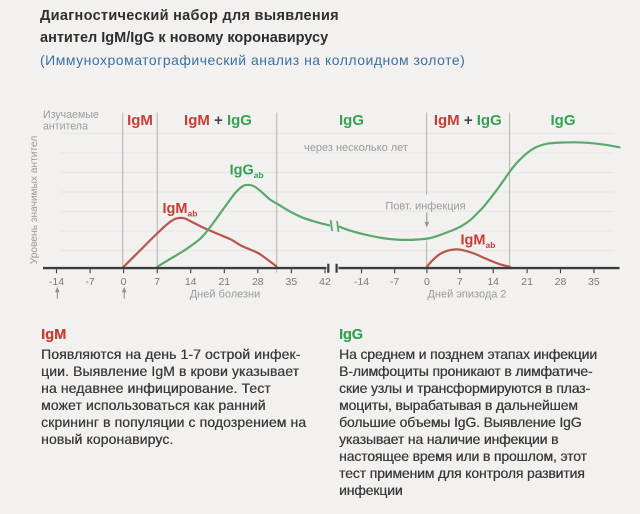 The image size is (640, 514). Describe the element at coordinates (425, 207) in the screenshot. I see `svg-text: Повт. инфекция` at that location.